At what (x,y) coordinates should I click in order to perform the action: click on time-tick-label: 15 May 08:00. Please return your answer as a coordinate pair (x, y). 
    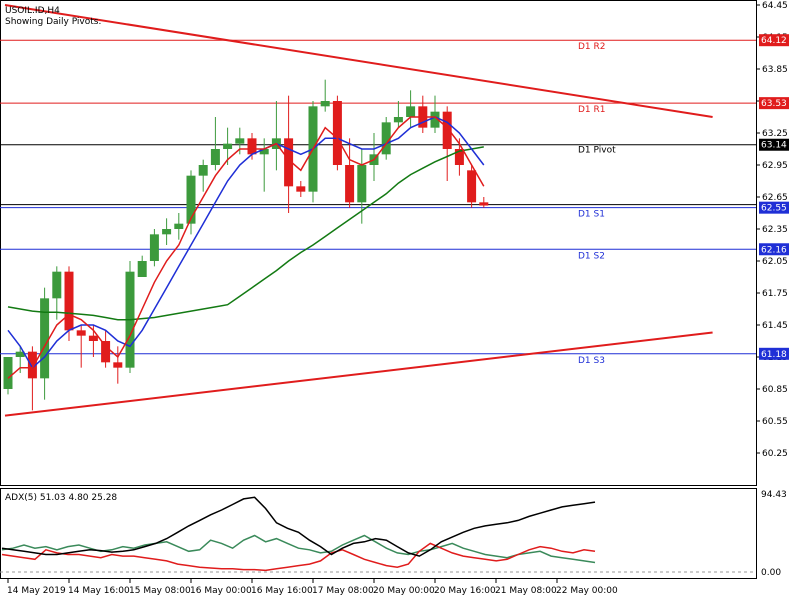
    Looking at the image, I should click on (160, 591).